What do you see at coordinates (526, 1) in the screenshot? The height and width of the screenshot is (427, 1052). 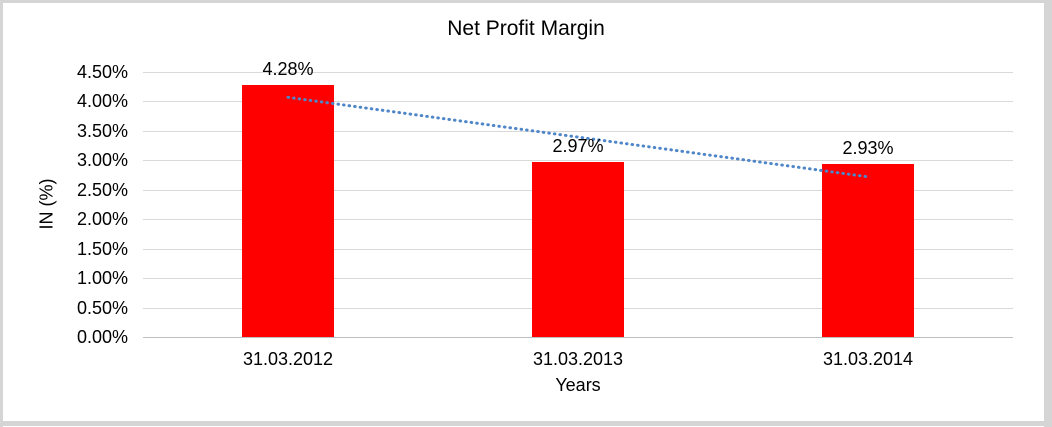 I see `frame-border-top` at bounding box center [526, 1].